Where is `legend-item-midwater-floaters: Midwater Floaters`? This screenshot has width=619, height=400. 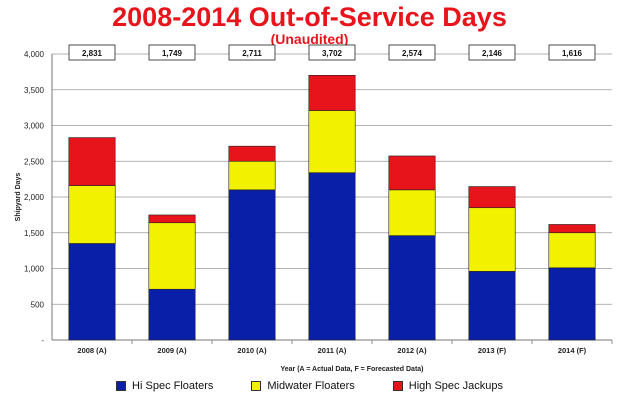 legend-item-midwater-floaters: Midwater Floaters is located at coordinates (303, 386).